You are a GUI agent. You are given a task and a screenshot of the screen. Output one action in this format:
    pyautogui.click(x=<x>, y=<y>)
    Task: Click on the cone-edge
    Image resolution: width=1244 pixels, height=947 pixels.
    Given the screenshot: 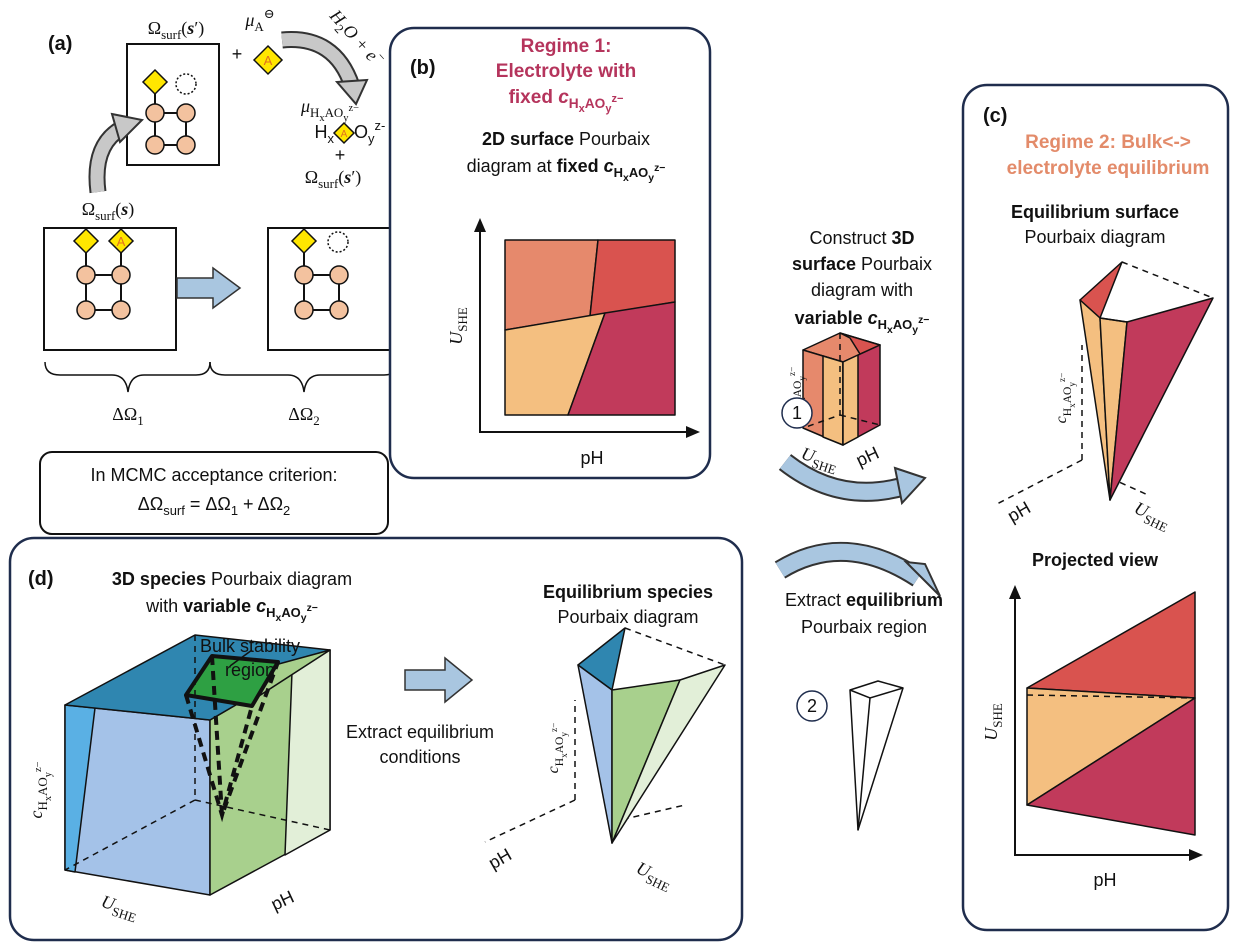 What is the action you would take?
    pyautogui.click(x=675, y=646)
    